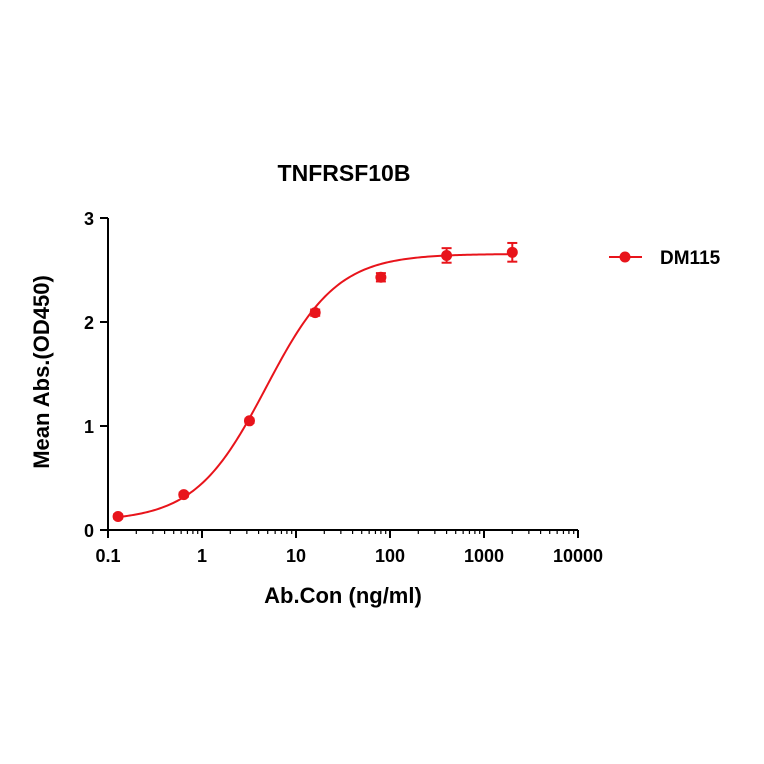  What do you see at coordinates (41, 372) in the screenshot?
I see `y-axis-label: Mean Abs.(OD450)` at bounding box center [41, 372].